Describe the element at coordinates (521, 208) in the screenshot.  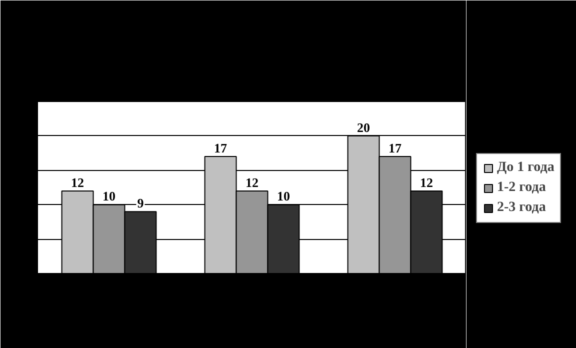
I see `legend-label: 2-3 года` at that location.